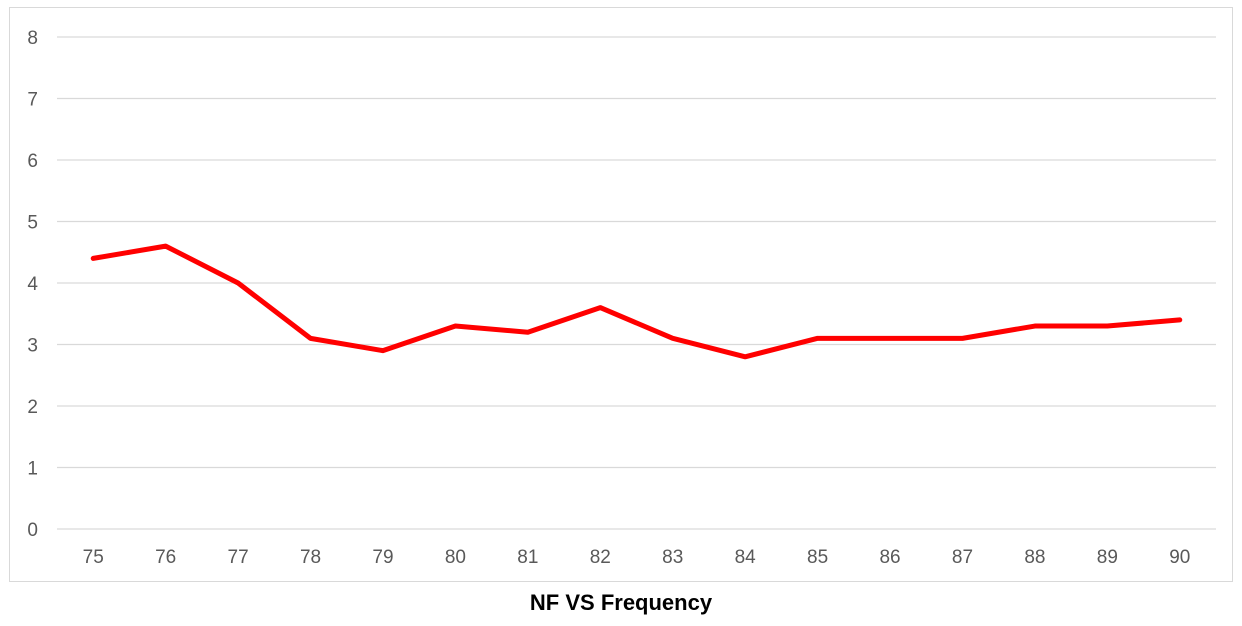 This screenshot has width=1242, height=626. Describe the element at coordinates (672, 557) in the screenshot. I see `x-tick-label: 83` at that location.